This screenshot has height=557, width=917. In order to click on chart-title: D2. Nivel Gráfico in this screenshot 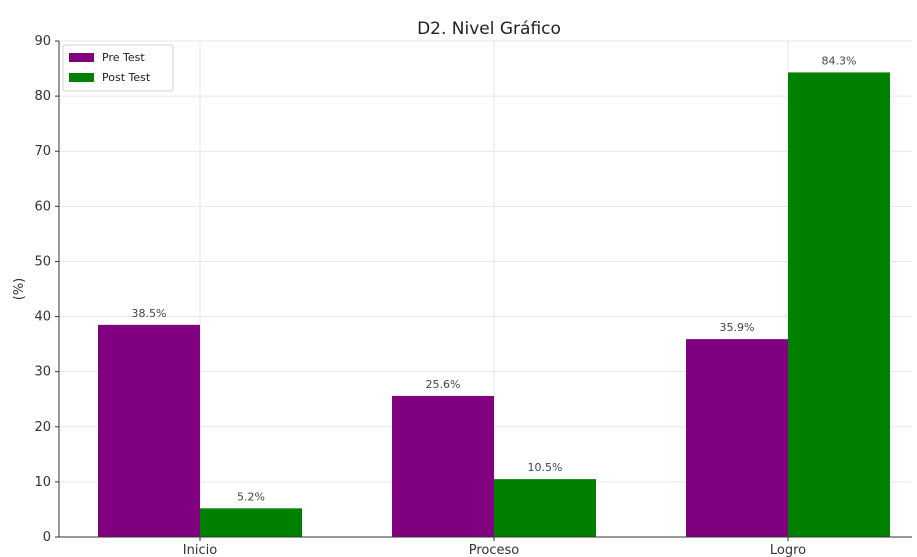, I will do `click(489, 29)`.